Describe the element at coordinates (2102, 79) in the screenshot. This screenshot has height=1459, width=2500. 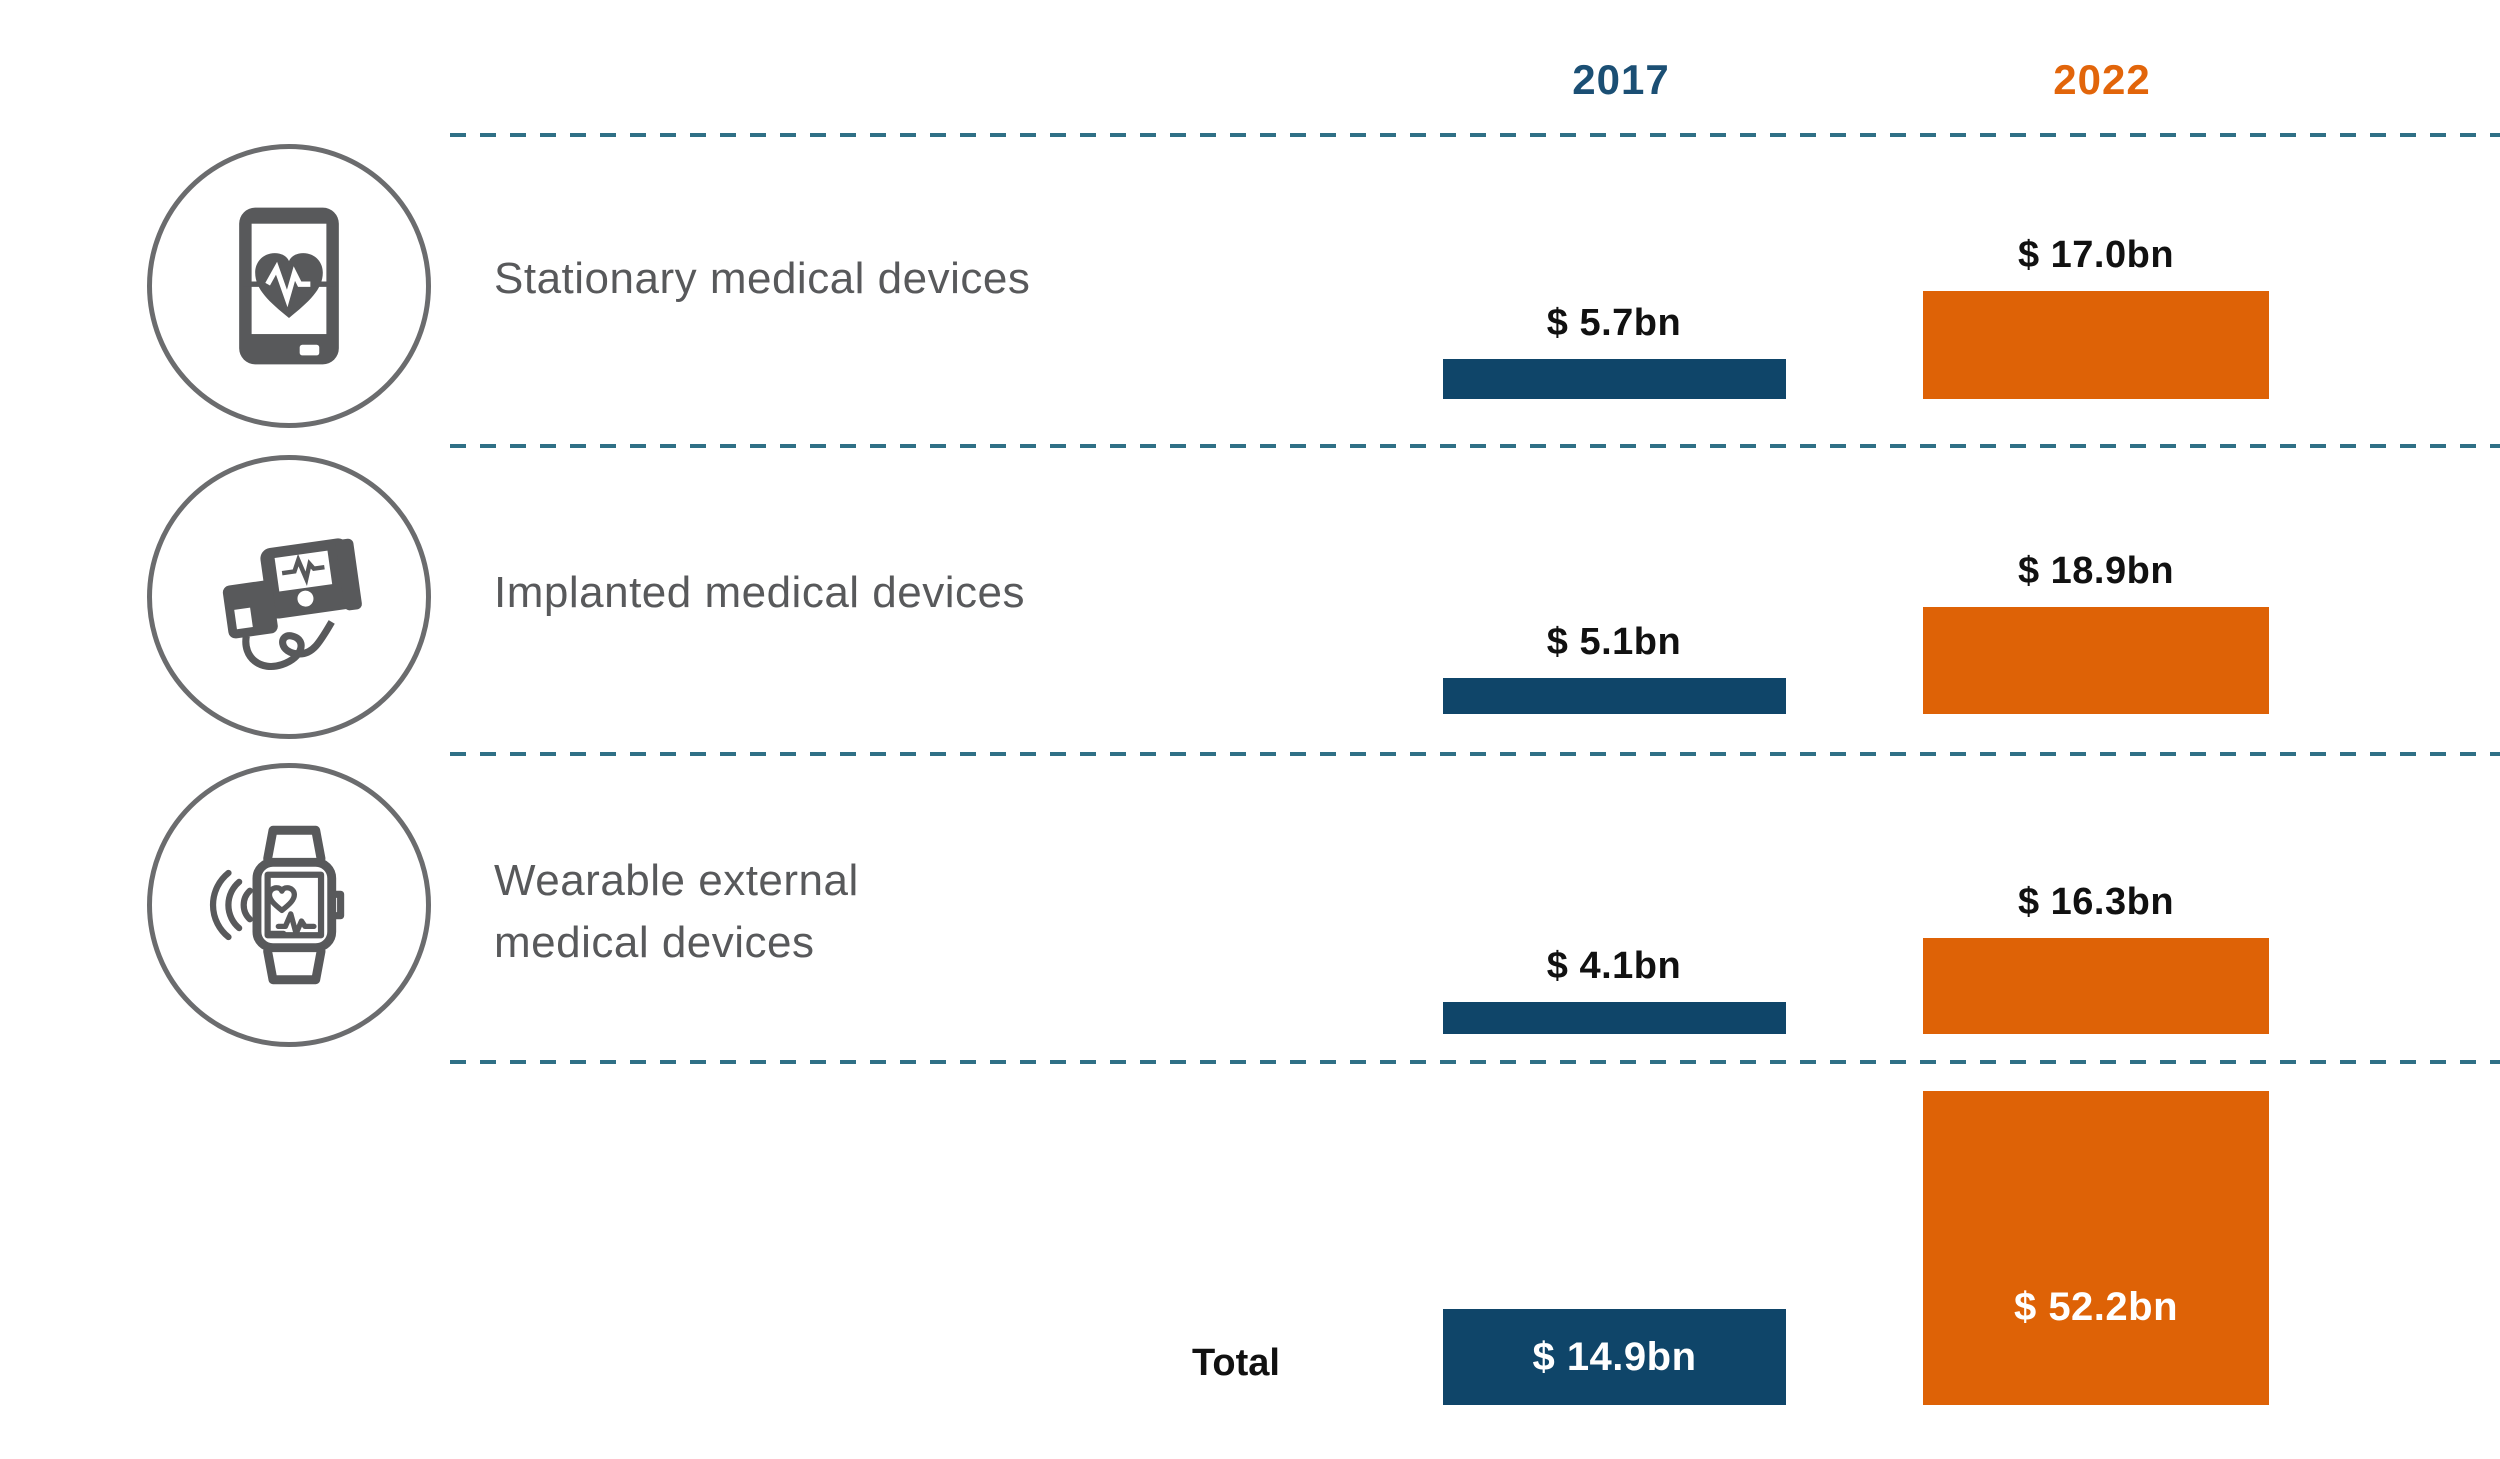
I see `column-header-2022: 2022` at that location.